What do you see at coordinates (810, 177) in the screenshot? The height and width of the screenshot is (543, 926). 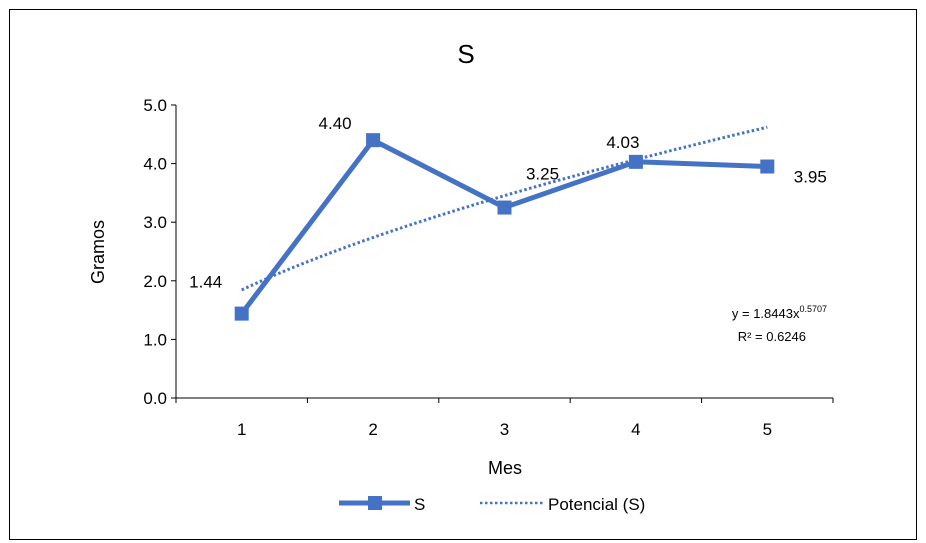 I see `data-label: 3.95` at bounding box center [810, 177].